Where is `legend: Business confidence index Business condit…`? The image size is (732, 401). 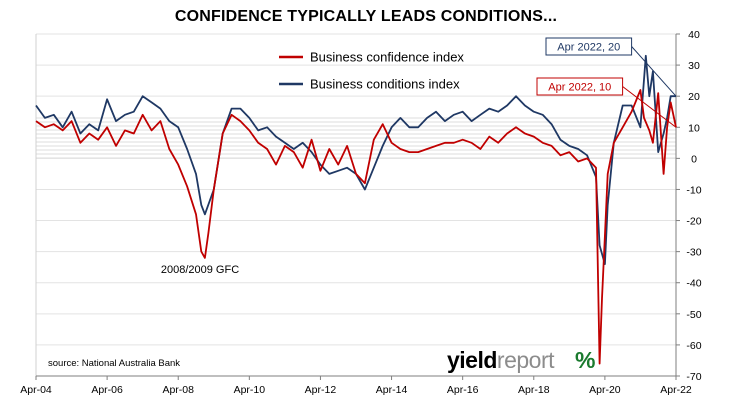 legend: Business confidence index Business condit… is located at coordinates (371, 71).